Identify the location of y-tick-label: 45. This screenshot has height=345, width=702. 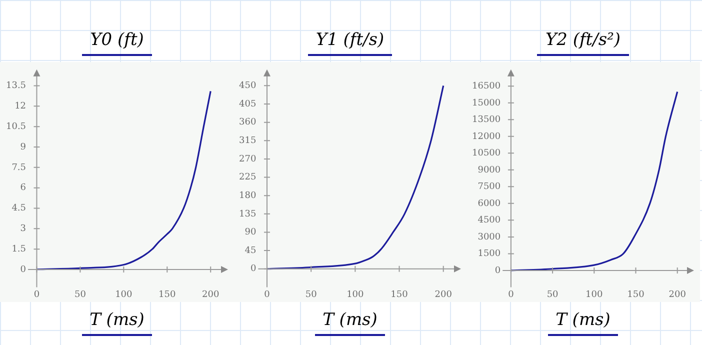
(250, 251).